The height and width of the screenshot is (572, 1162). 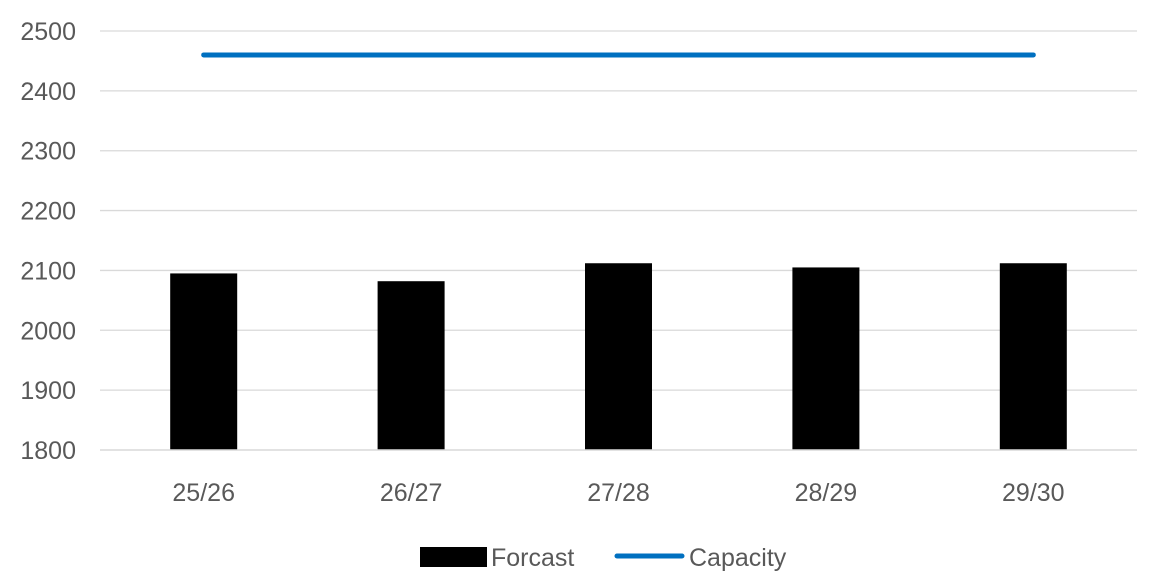 I want to click on x-axis-ticks: 25/26 26/27 27/28 28/29 29/30, so click(x=618, y=493).